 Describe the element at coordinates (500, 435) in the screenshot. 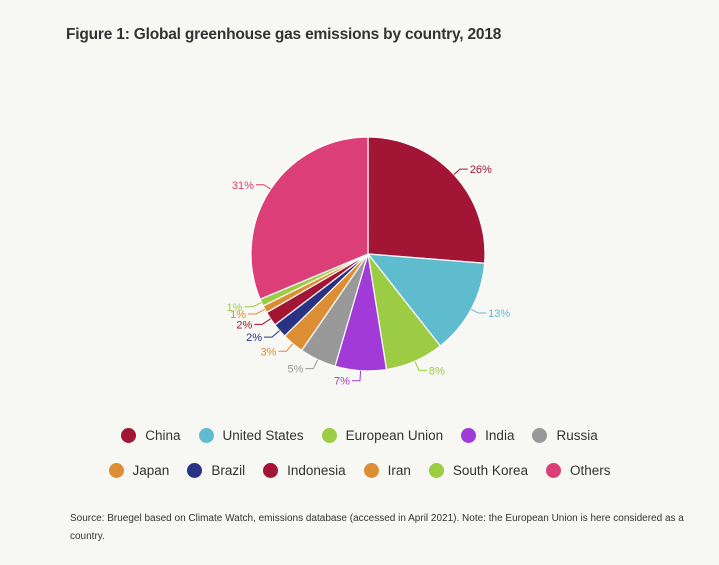

I see `legend-label: India` at that location.